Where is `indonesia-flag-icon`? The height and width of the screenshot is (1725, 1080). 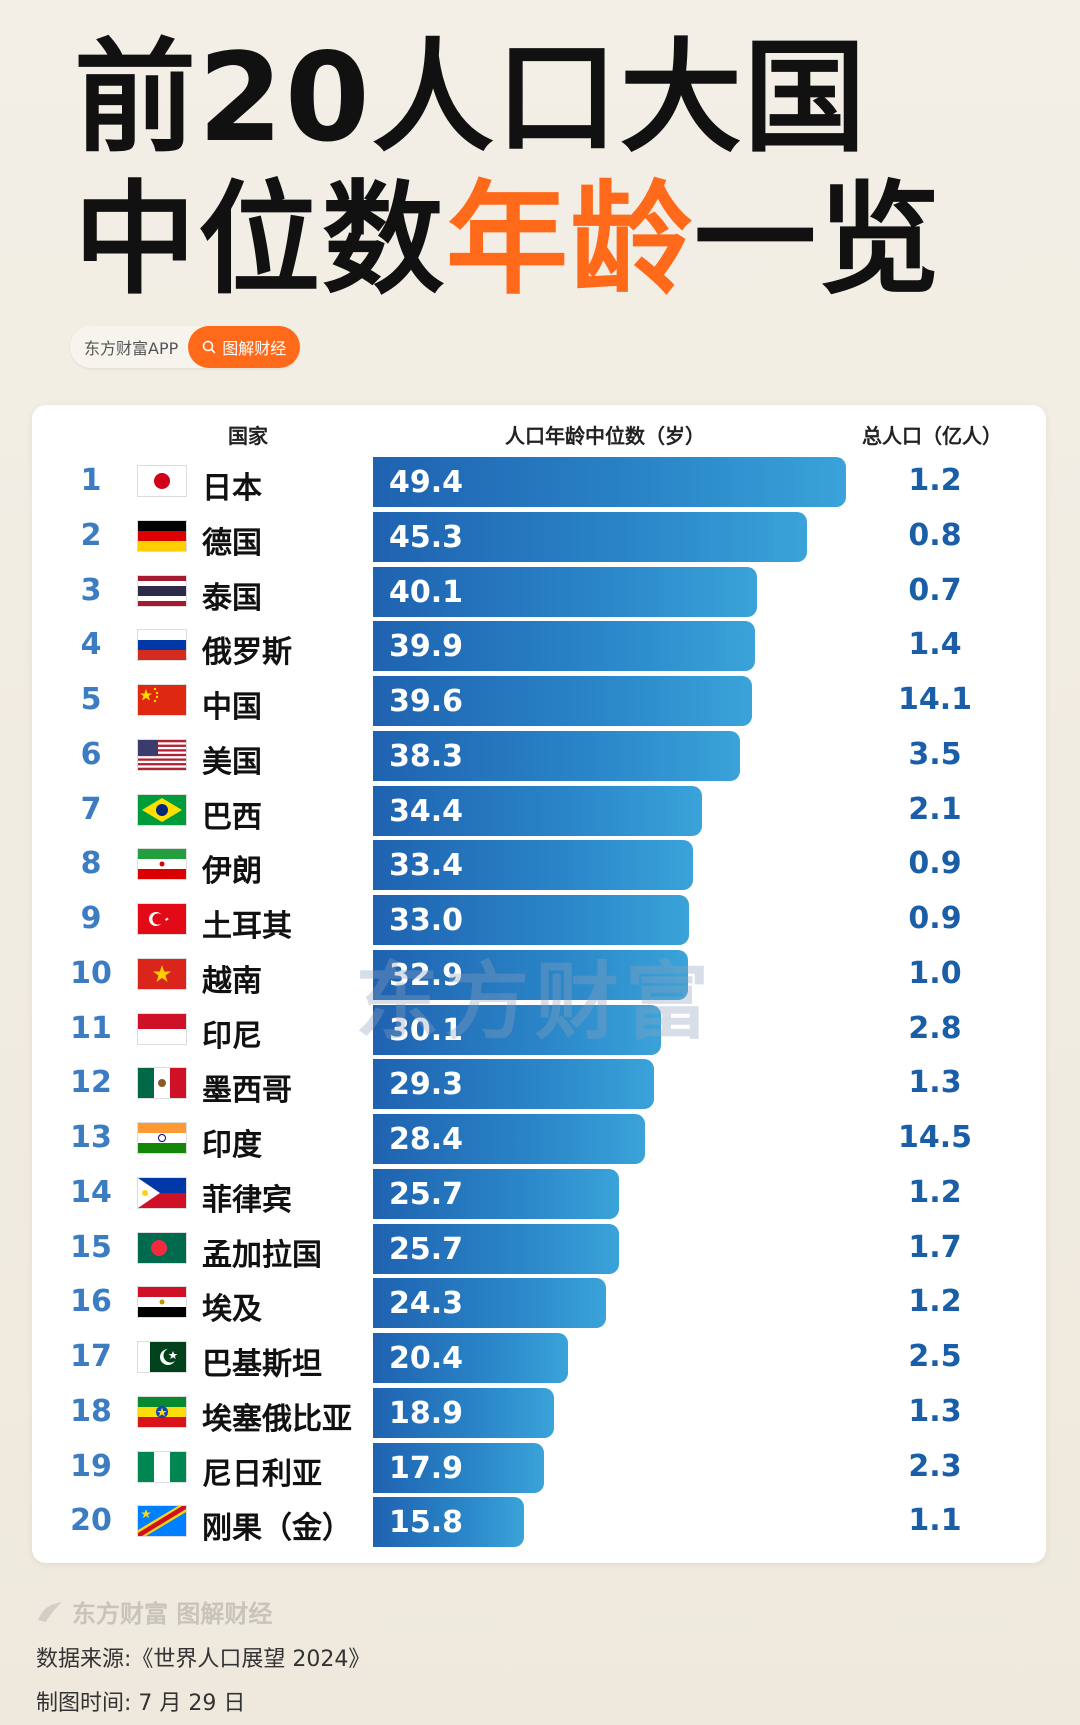 indonesia-flag-icon is located at coordinates (162, 1028).